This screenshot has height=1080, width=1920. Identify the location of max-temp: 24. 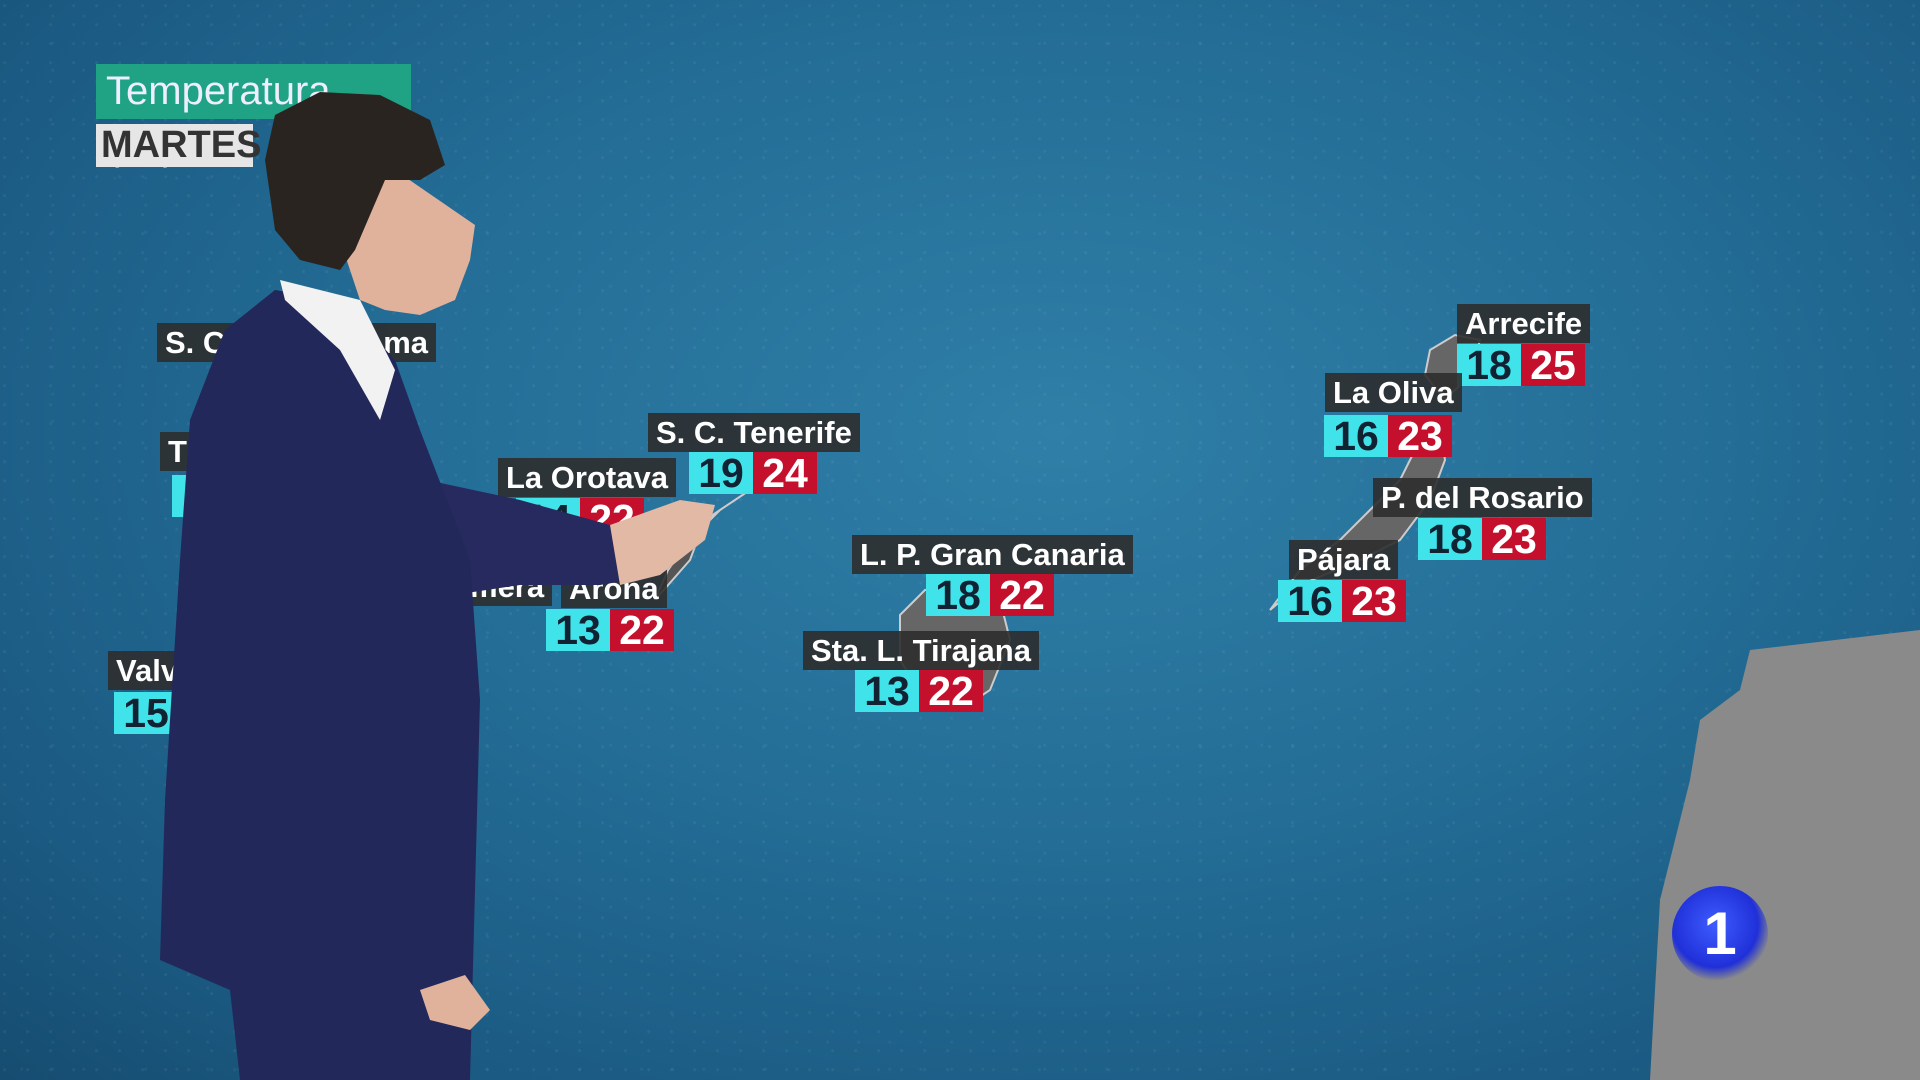
(785, 473).